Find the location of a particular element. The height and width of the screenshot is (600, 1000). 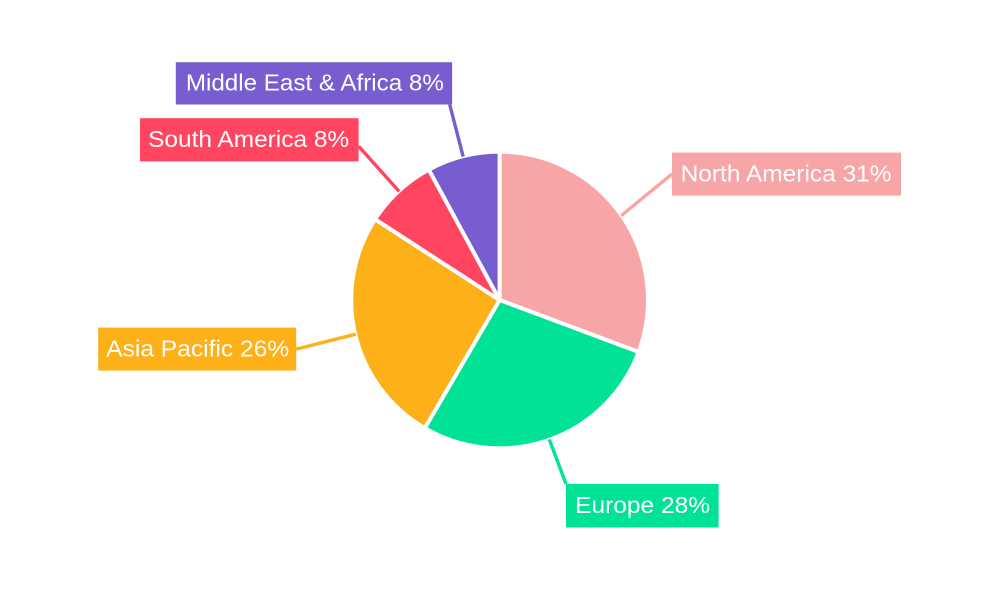

svg-text: South America 8% is located at coordinates (248, 139).